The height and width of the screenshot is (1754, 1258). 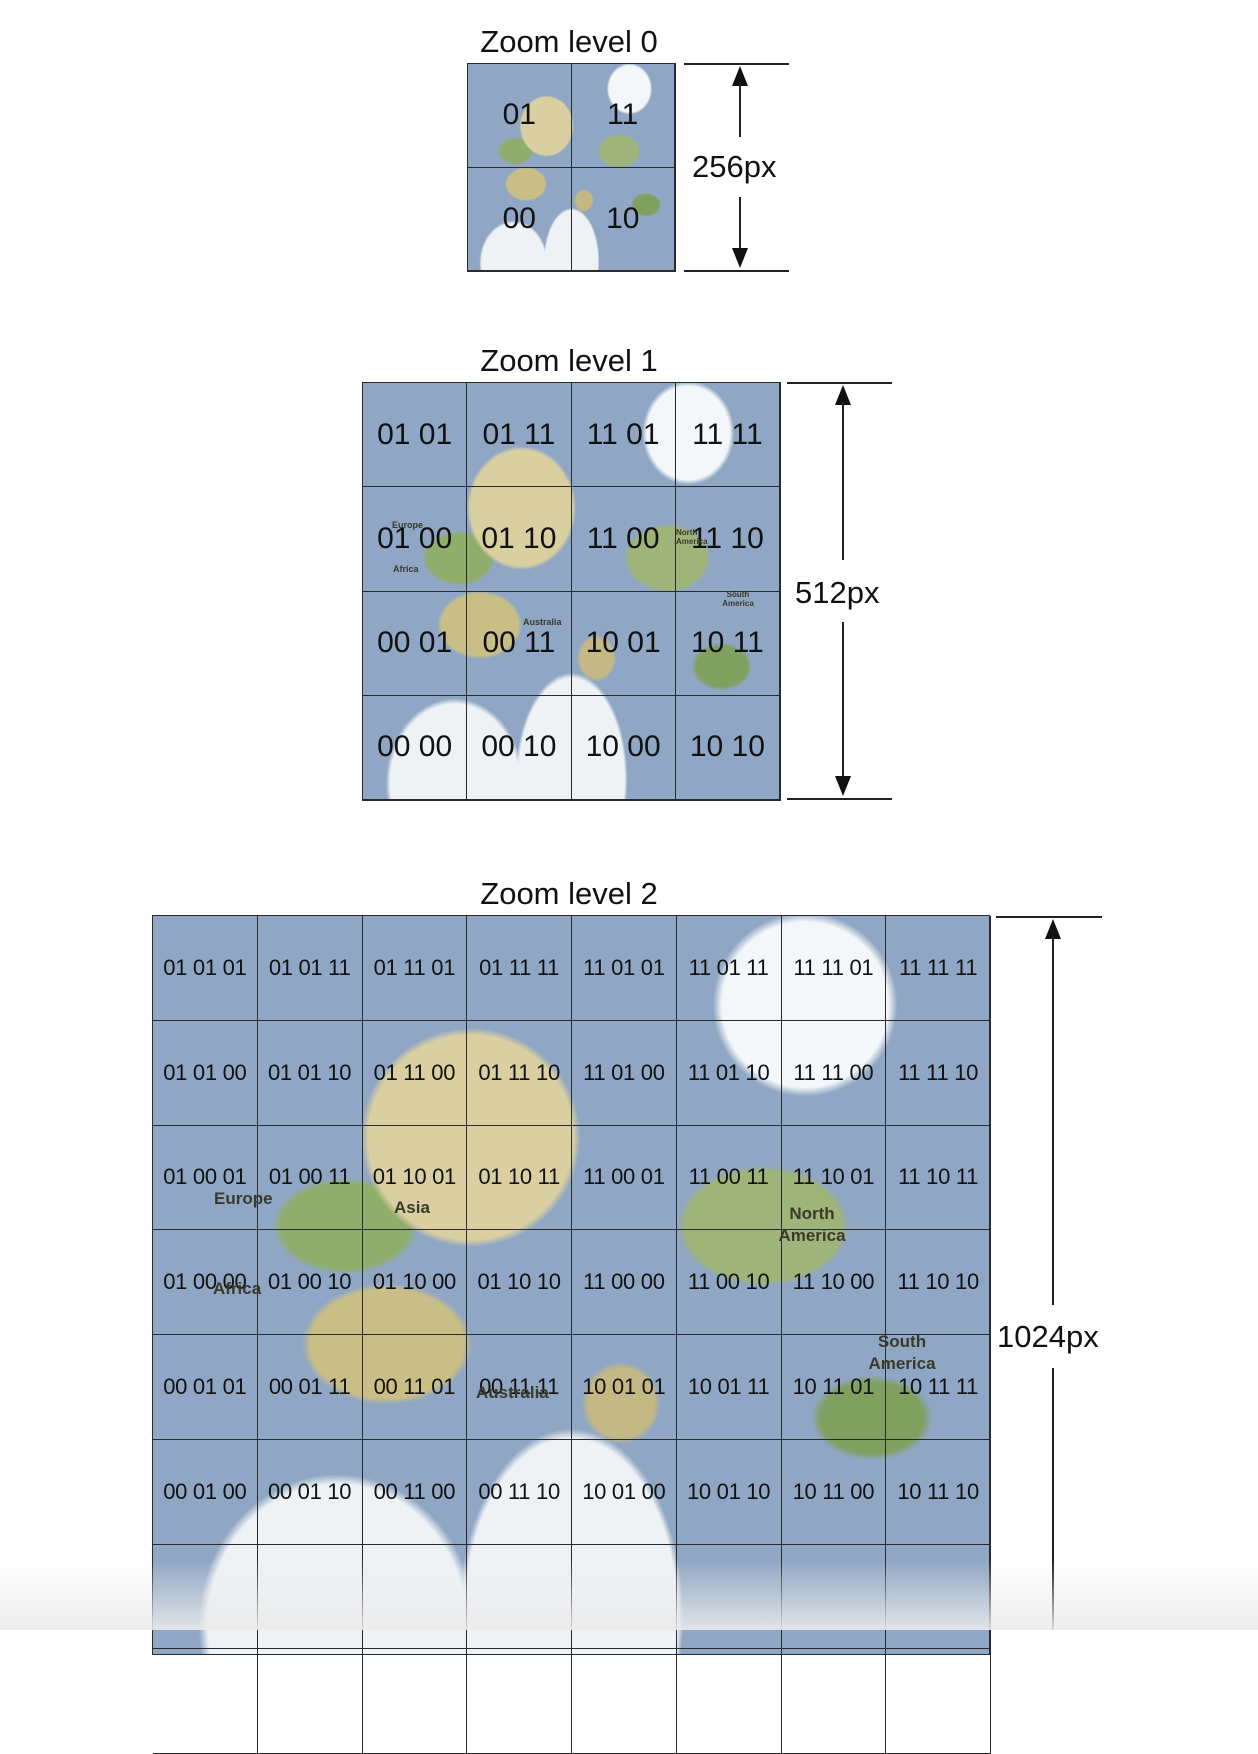 What do you see at coordinates (415, 1387) in the screenshot?
I see `tile-quadkey: 00 11 01` at bounding box center [415, 1387].